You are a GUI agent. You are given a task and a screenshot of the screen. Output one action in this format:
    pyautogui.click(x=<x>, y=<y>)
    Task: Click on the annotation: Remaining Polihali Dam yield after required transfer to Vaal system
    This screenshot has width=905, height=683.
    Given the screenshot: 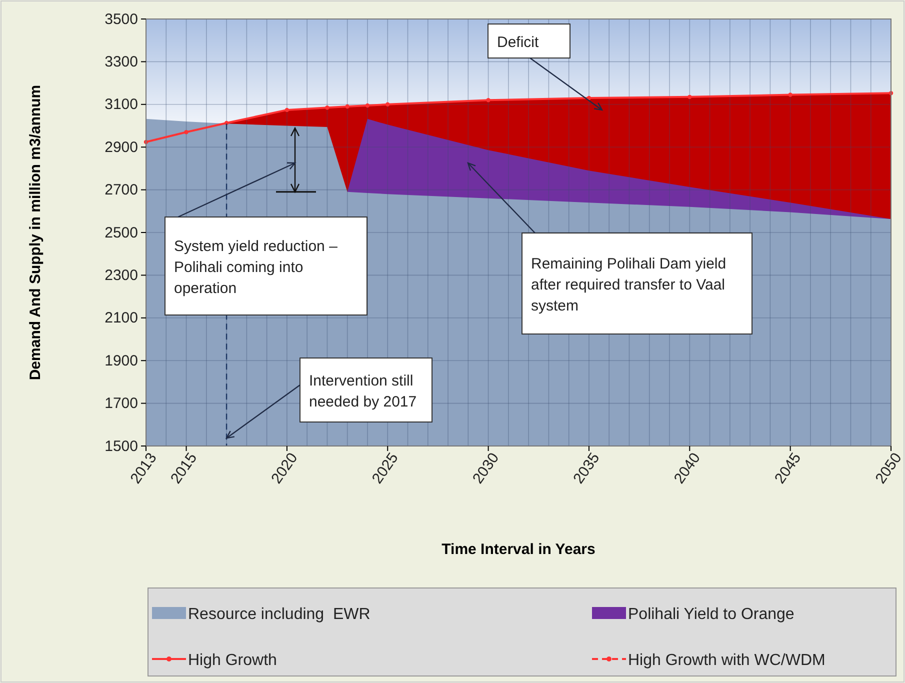 What is the action you would take?
    pyautogui.click(x=628, y=285)
    